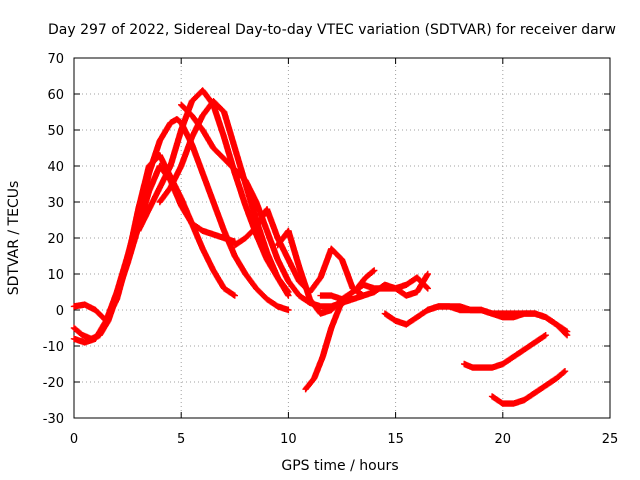 This screenshot has width=640, height=480. Describe the element at coordinates (55, 95) in the screenshot. I see `y-tick-label: 60` at that location.